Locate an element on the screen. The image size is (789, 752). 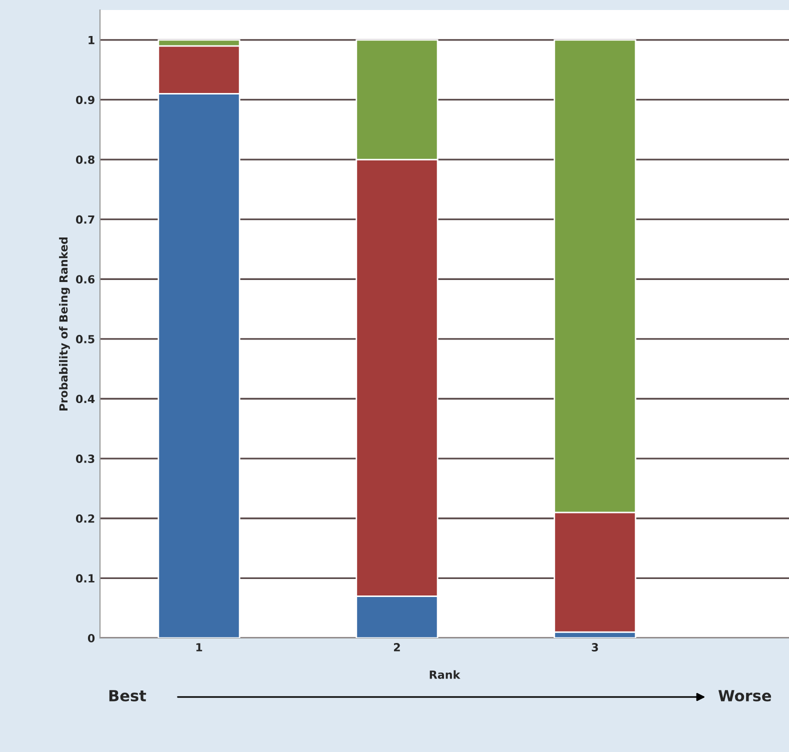
y-tick-label: 0 is located at coordinates (91, 638).